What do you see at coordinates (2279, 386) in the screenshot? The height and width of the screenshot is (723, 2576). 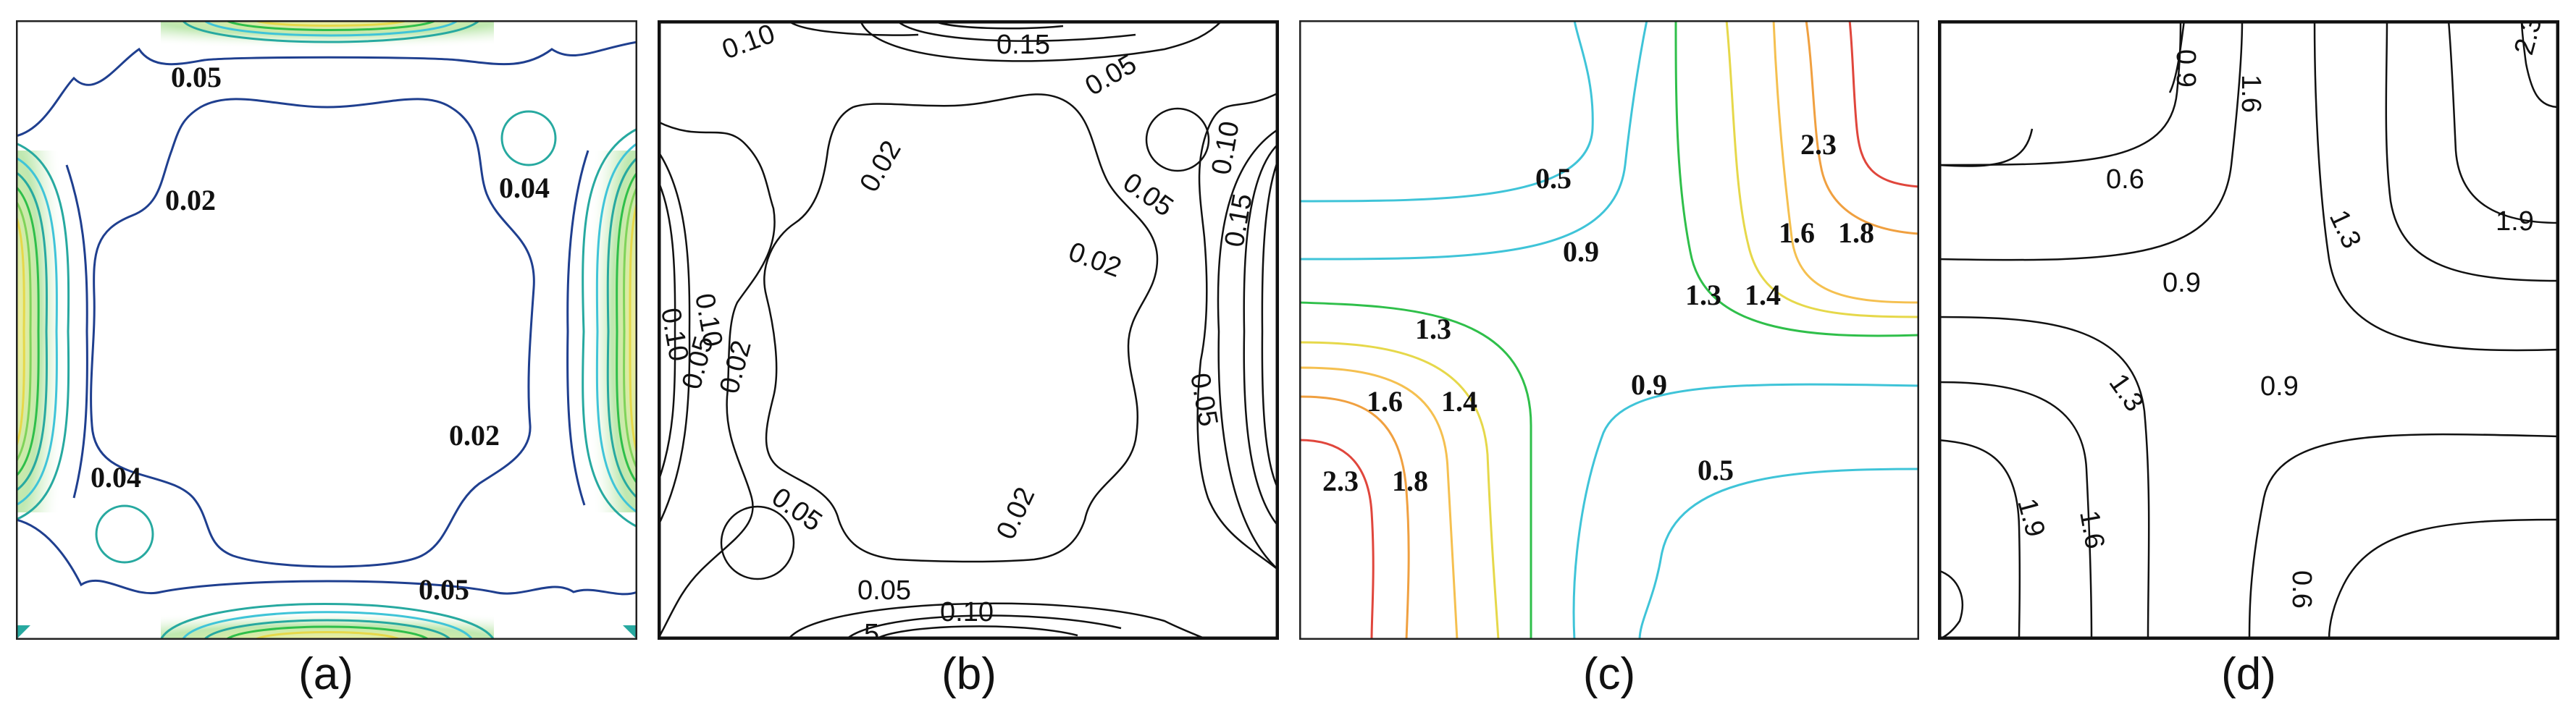 I see `label-d-8: 0.9` at bounding box center [2279, 386].